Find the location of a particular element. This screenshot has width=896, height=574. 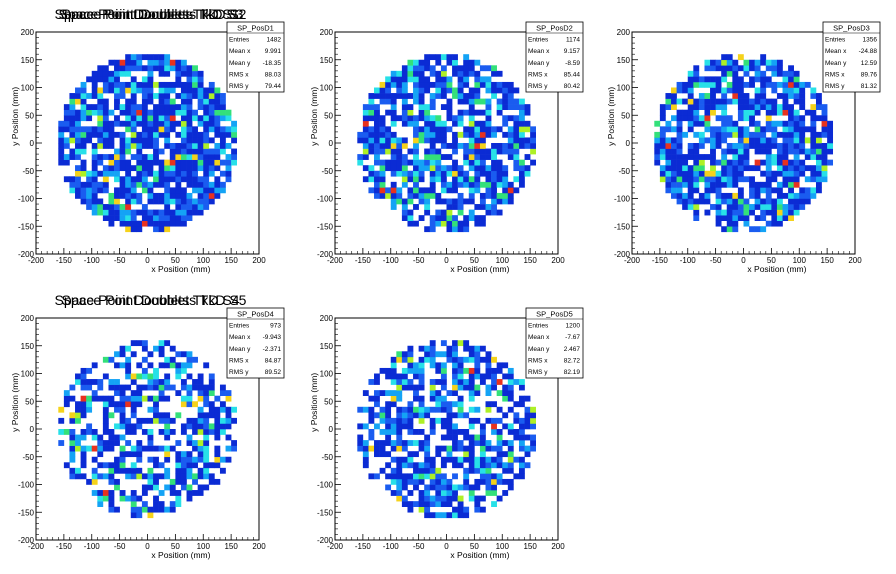

y-tick-label: -150 is located at coordinates (622, 226).